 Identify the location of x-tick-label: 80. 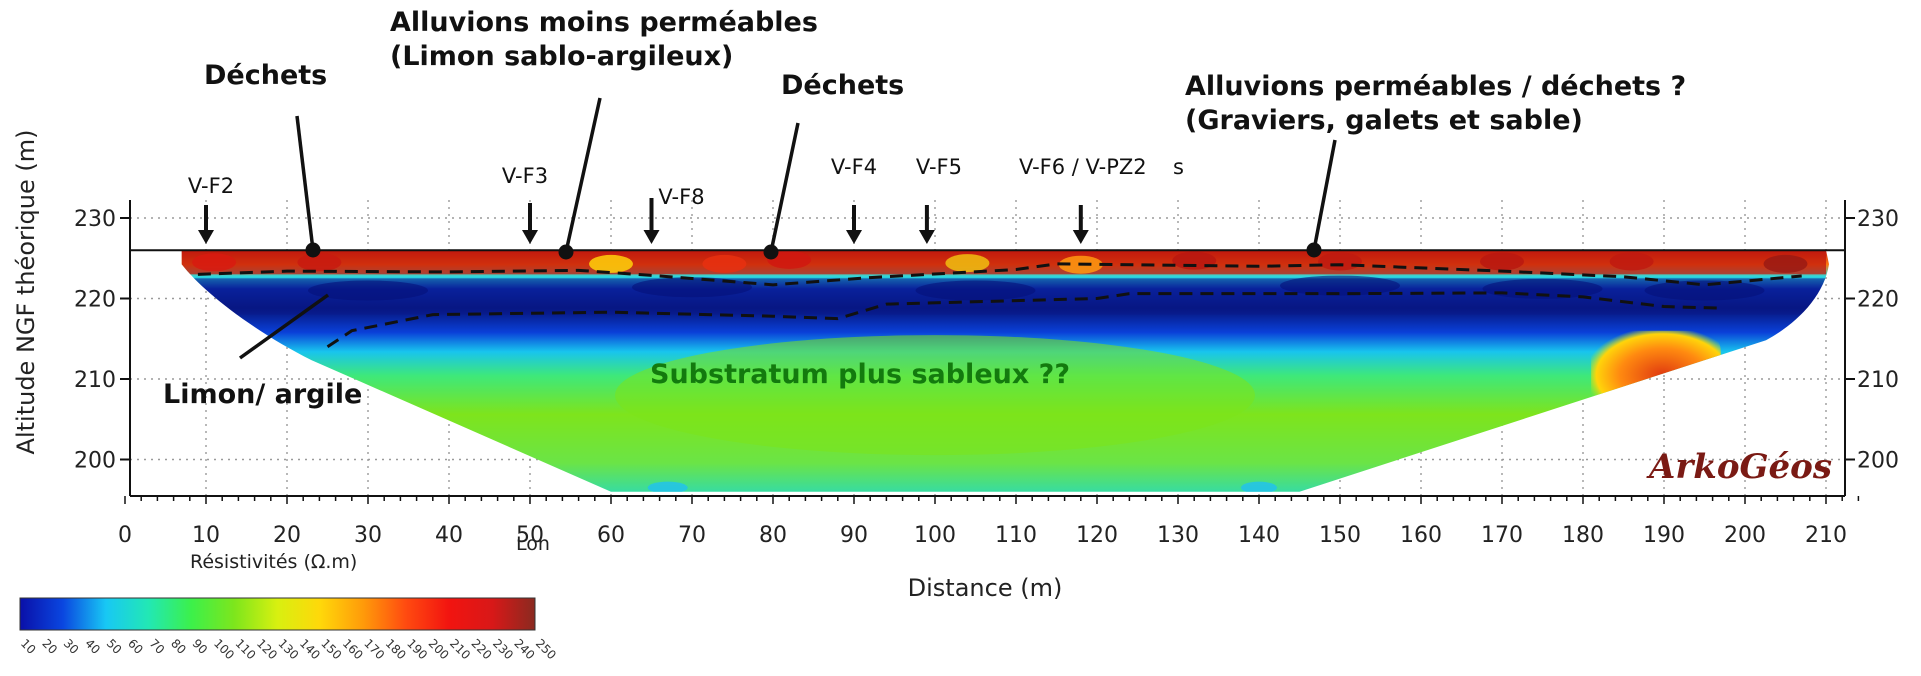
(773, 535).